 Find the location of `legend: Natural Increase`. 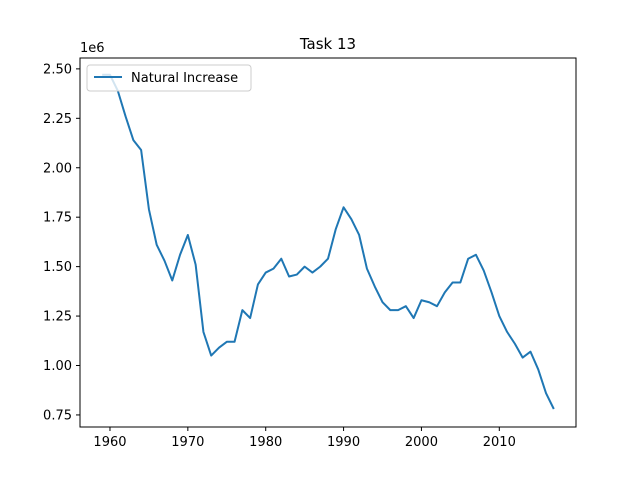

legend: Natural Increase is located at coordinates (169, 78).